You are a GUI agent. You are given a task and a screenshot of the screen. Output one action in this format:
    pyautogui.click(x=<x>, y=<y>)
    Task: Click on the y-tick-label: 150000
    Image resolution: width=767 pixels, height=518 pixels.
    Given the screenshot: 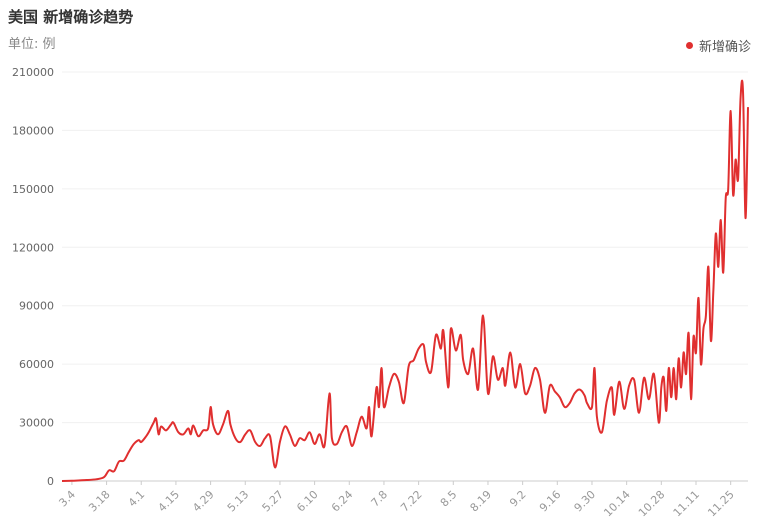 What is the action you would take?
    pyautogui.click(x=33, y=189)
    